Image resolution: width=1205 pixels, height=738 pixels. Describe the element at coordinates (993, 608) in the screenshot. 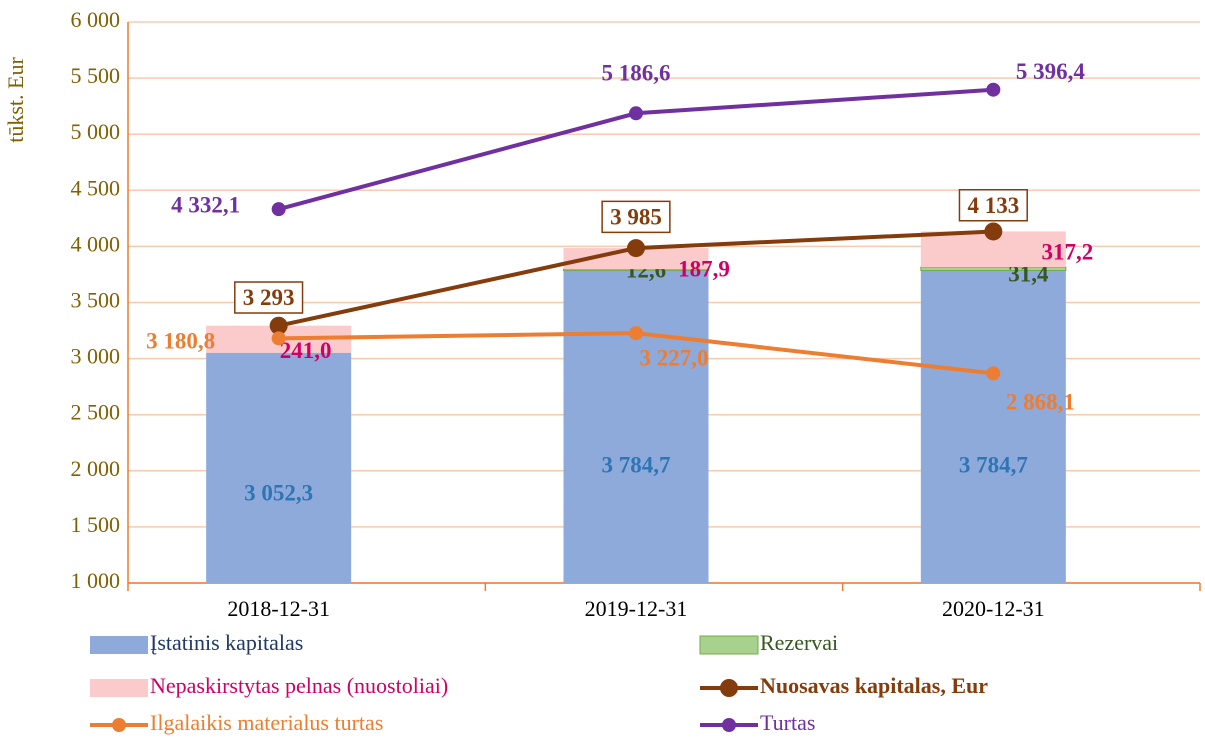

I see `x-tick-label: 2020-12-31` at that location.